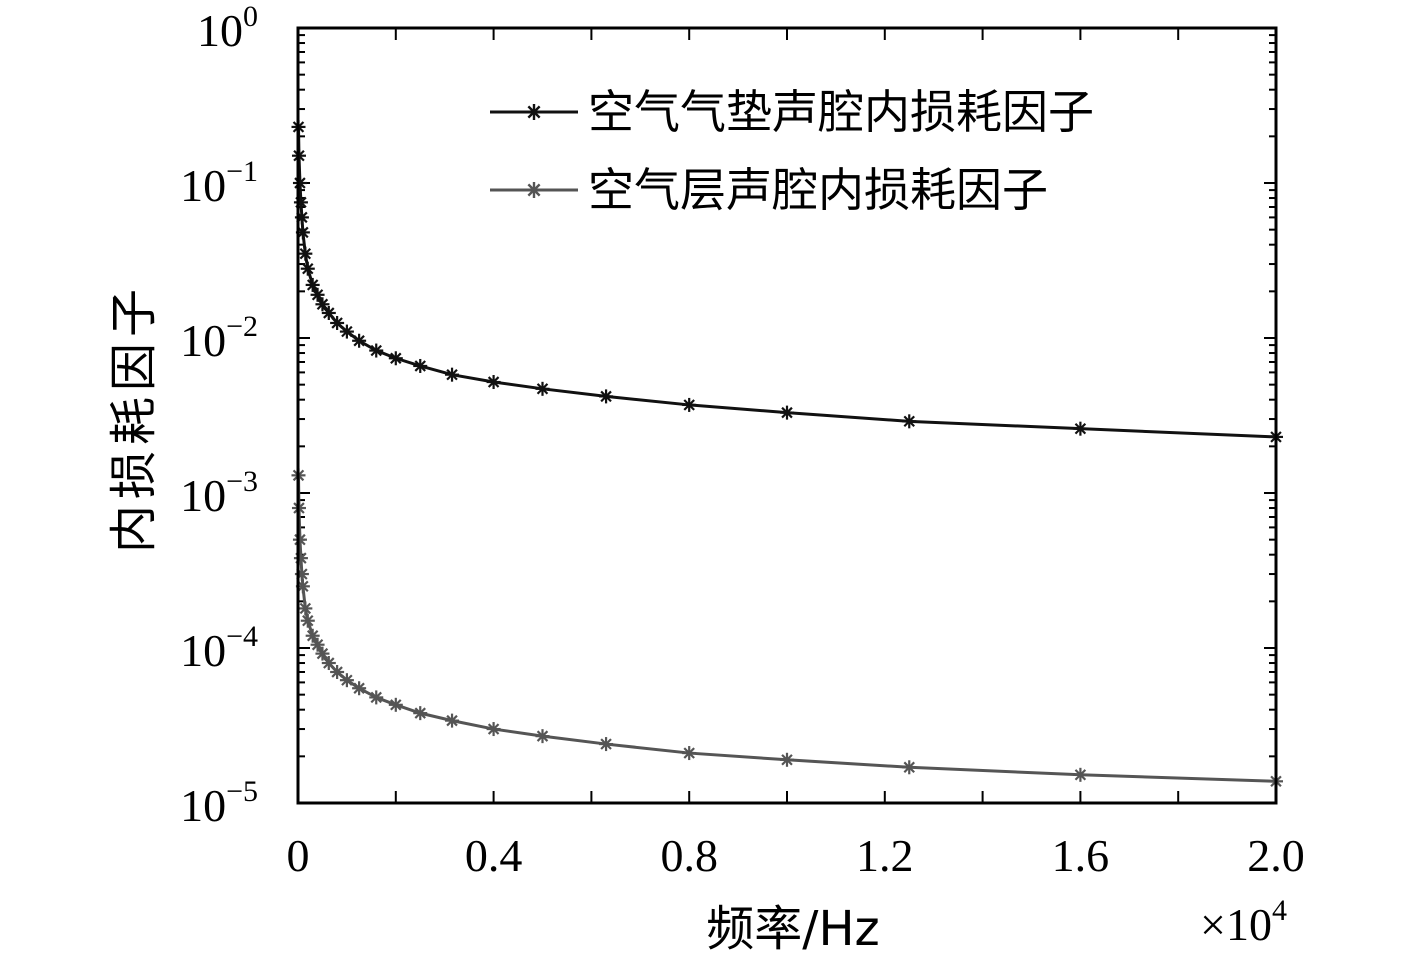 This screenshot has width=1417, height=957. I want to click on x-axis-multiplier: ×10⁴, so click(1243, 922).